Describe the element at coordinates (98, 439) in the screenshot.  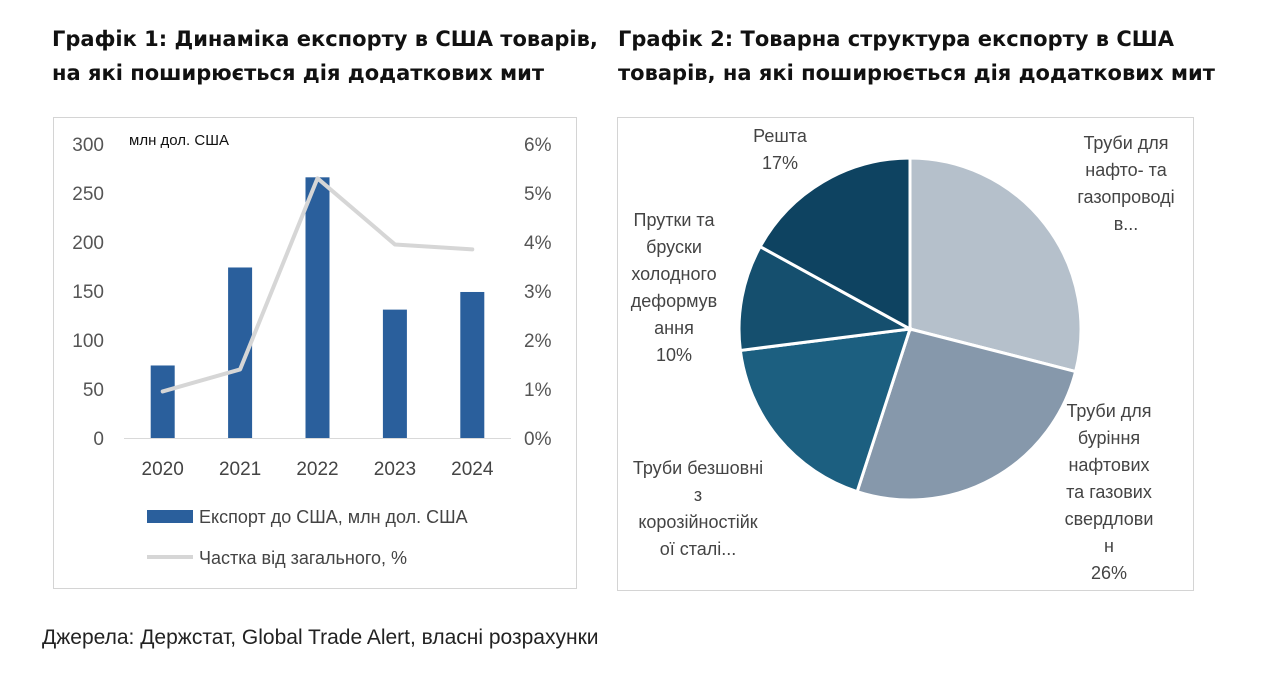
I see `y-tick-label: 0` at that location.